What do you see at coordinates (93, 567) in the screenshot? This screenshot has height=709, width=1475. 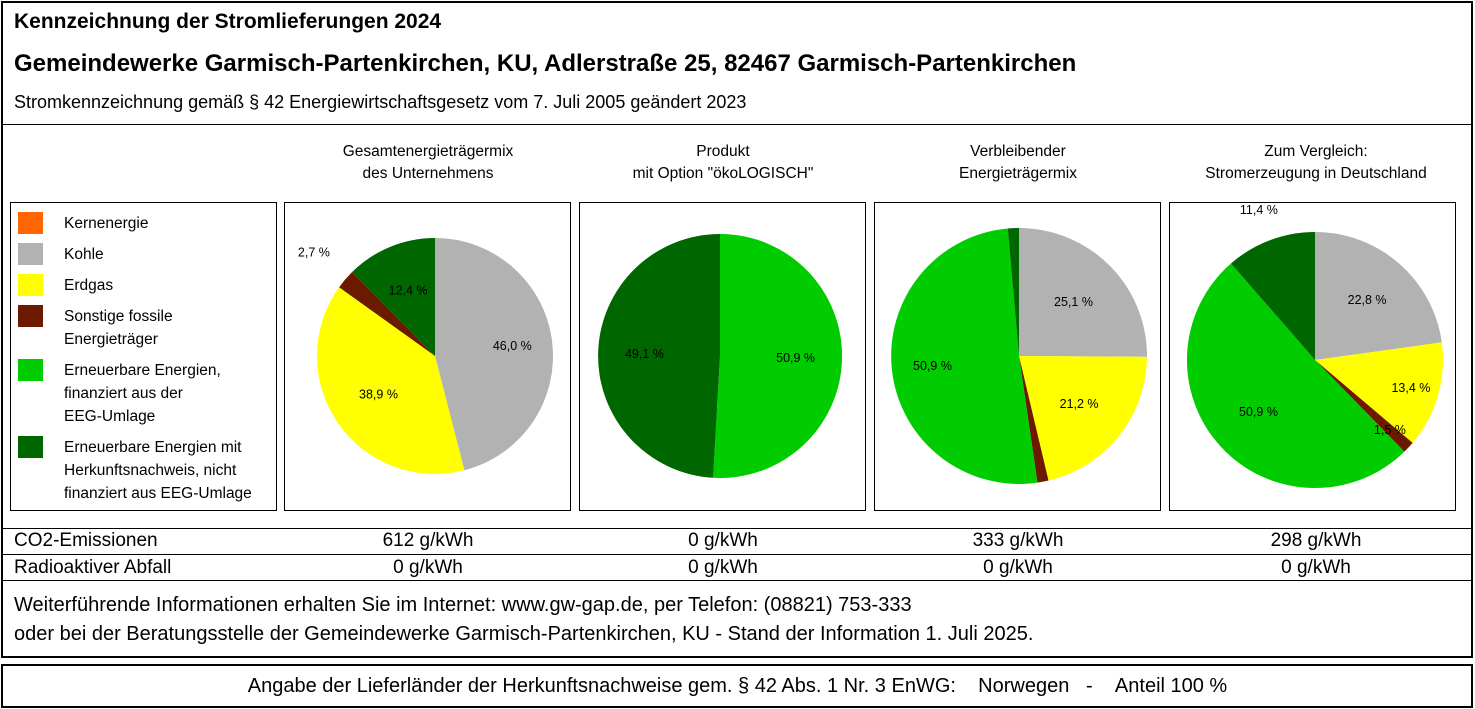 I see `waste-label: Radioaktiver Abfall` at bounding box center [93, 567].